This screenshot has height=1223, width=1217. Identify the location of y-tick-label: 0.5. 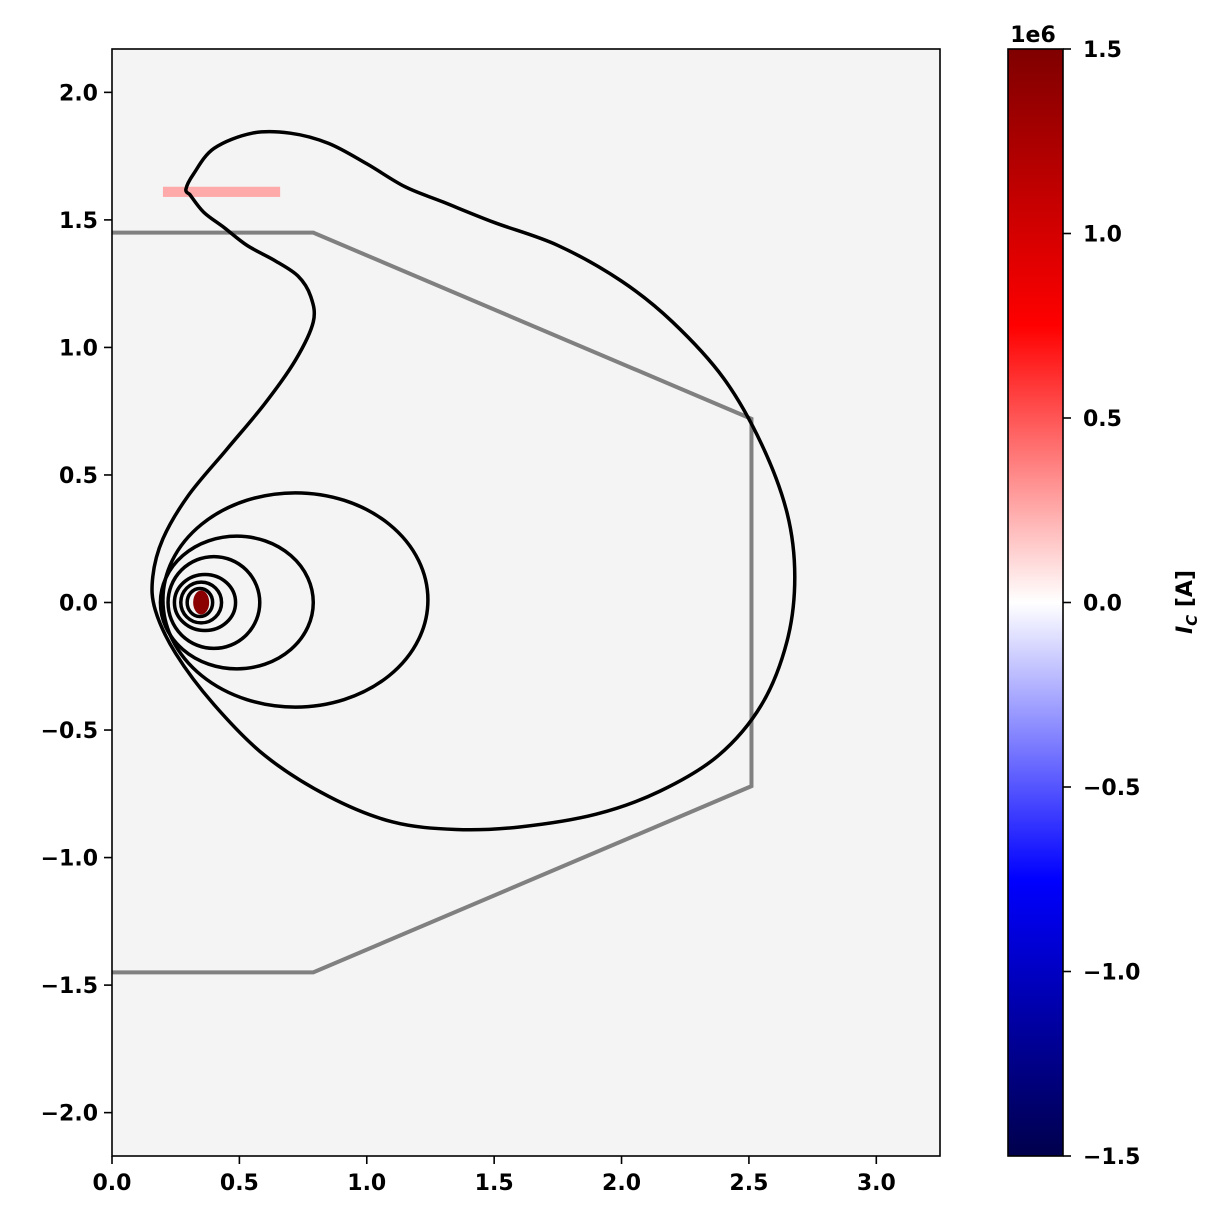
(78, 476).